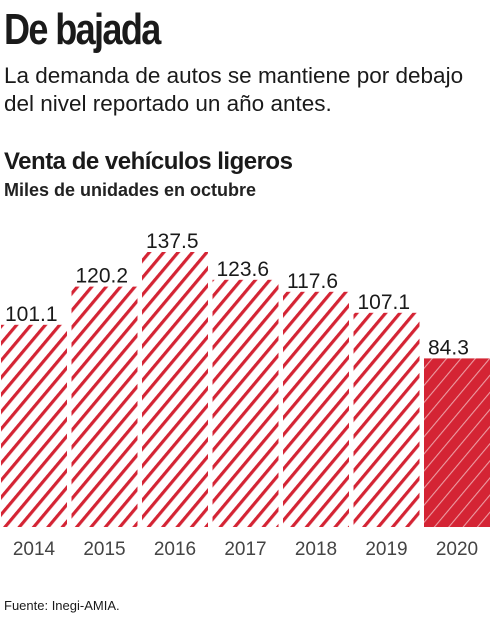 Image resolution: width=494 pixels, height=620 pixels. Describe the element at coordinates (245, 403) in the screenshot. I see `bar-2017` at that location.